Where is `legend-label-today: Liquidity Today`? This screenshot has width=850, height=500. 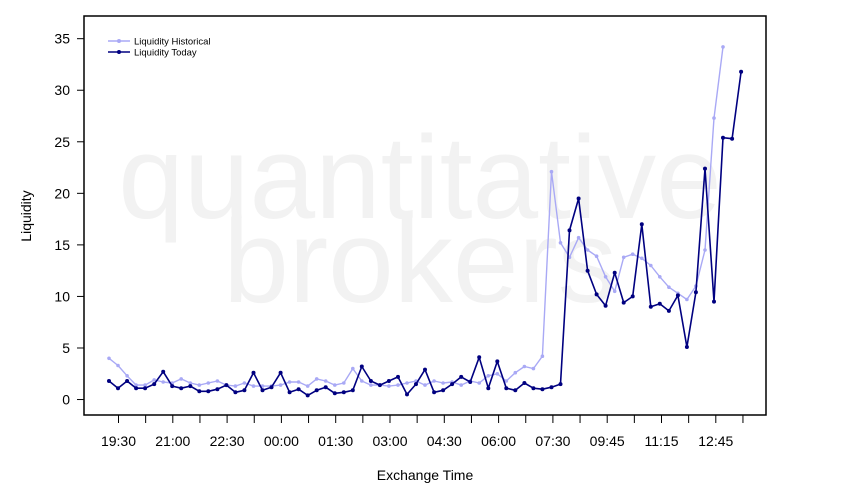
legend-label-today: Liquidity Today is located at coordinates (165, 53).